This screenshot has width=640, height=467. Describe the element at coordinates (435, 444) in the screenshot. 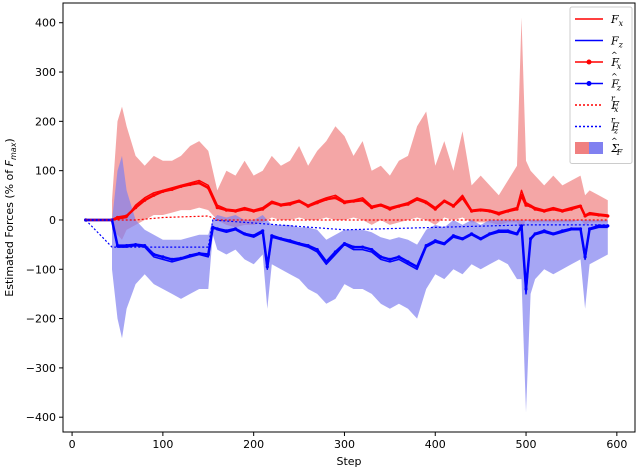

I see `x-tick-label: 400` at that location.